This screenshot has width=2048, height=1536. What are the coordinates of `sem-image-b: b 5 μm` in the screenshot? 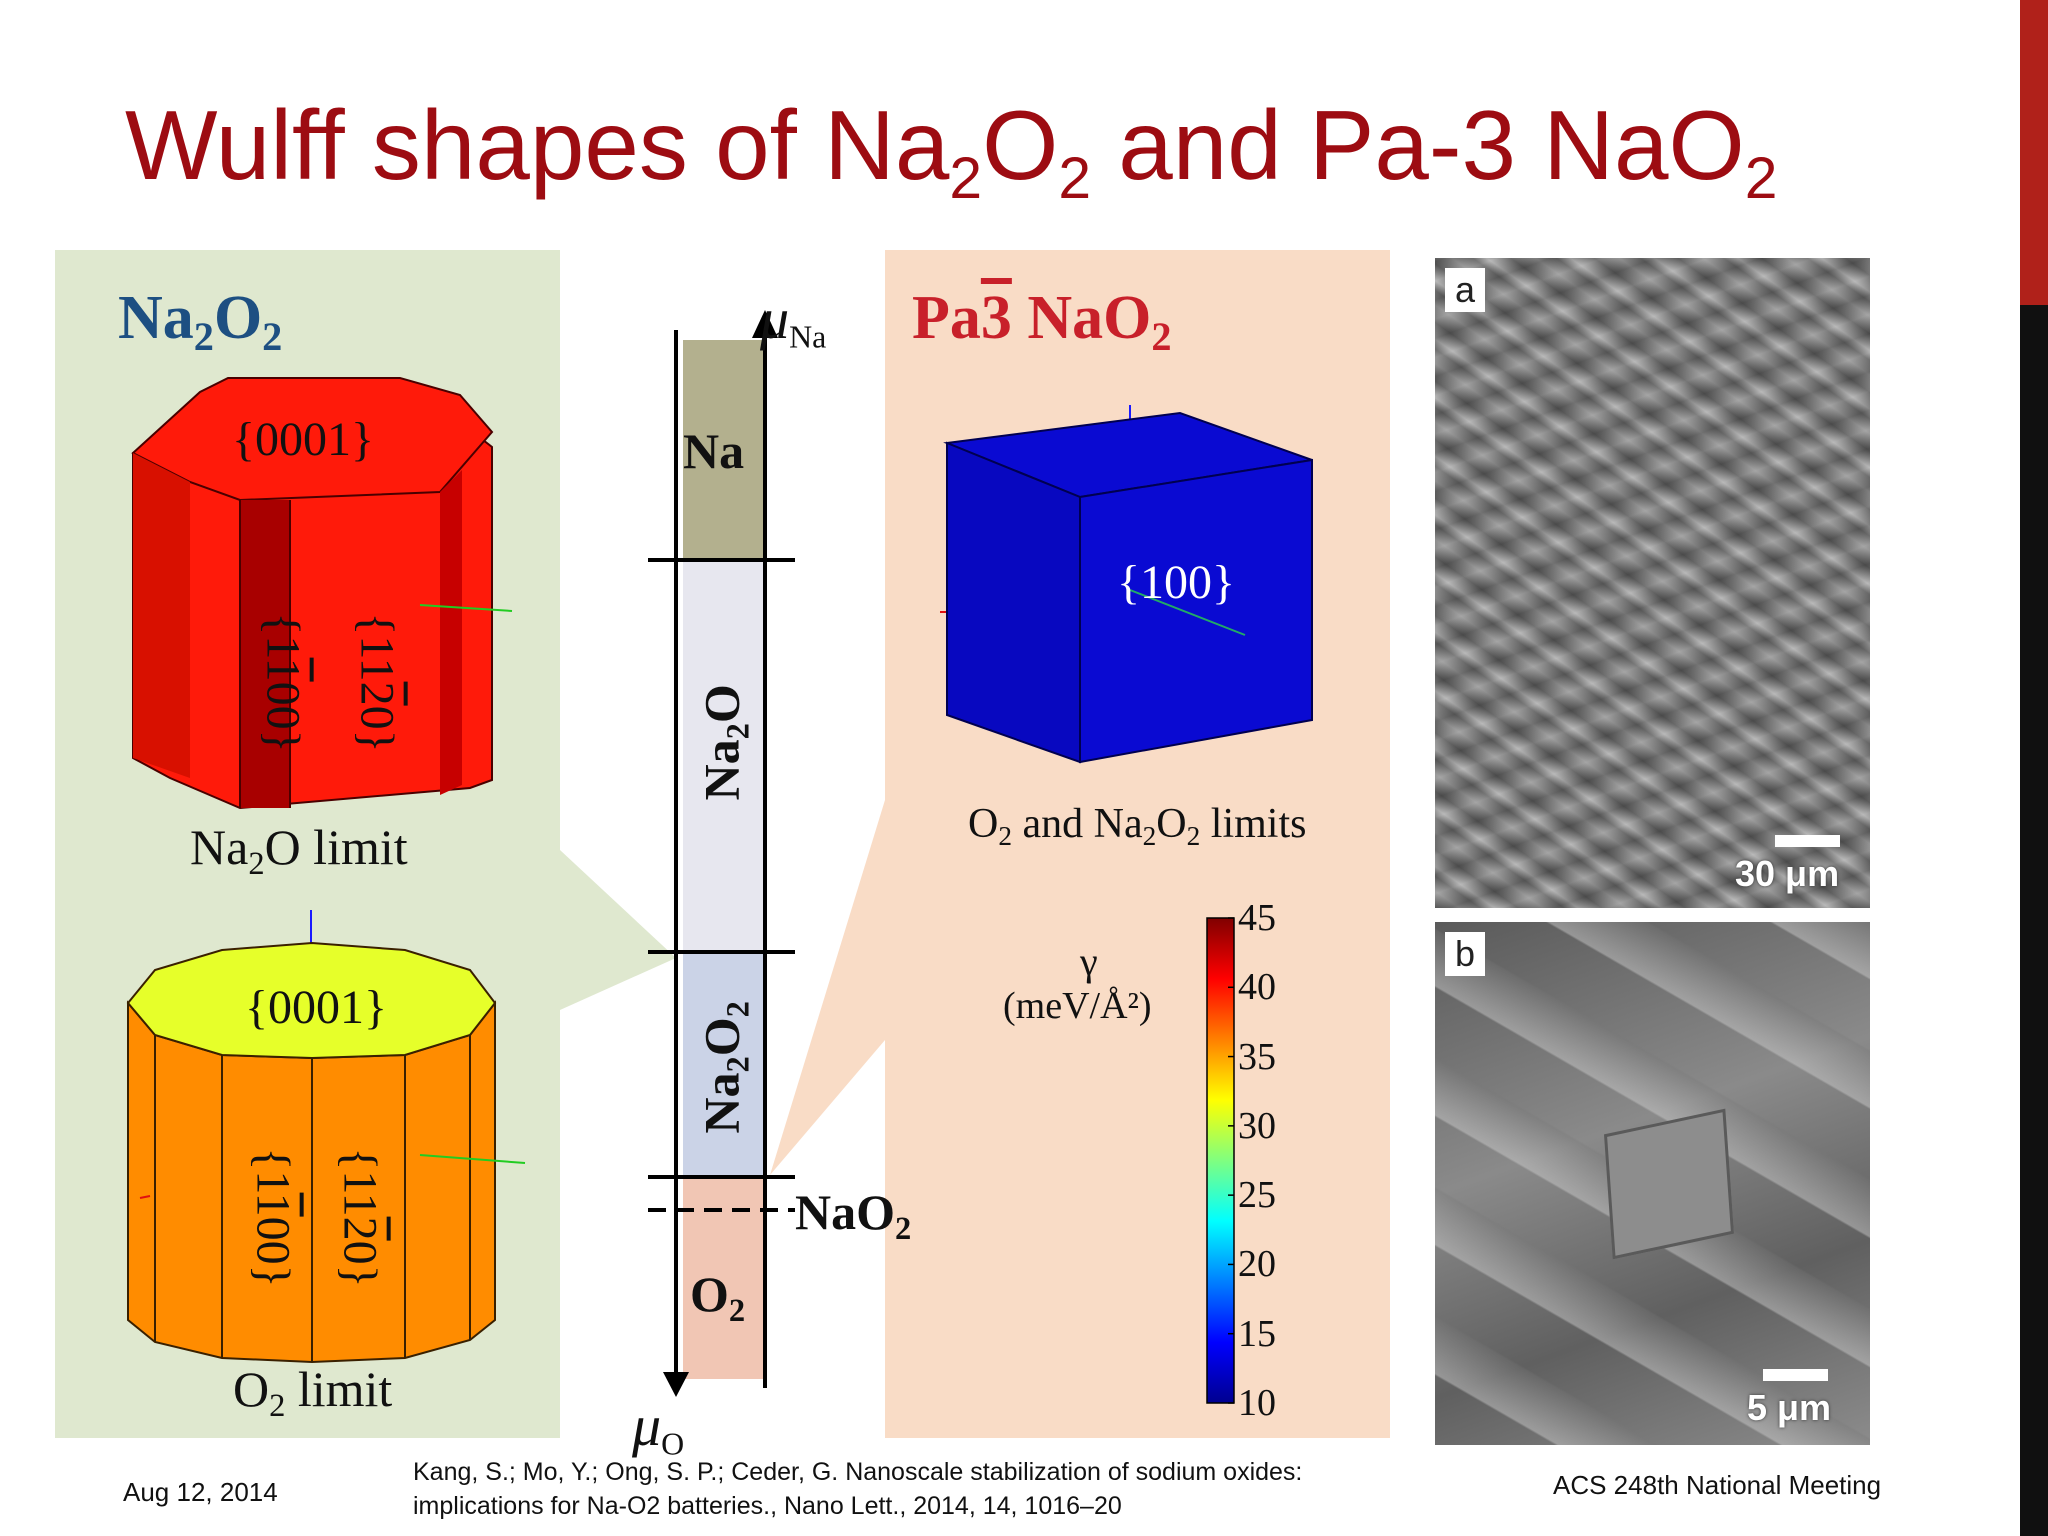 It's located at (1652, 1183).